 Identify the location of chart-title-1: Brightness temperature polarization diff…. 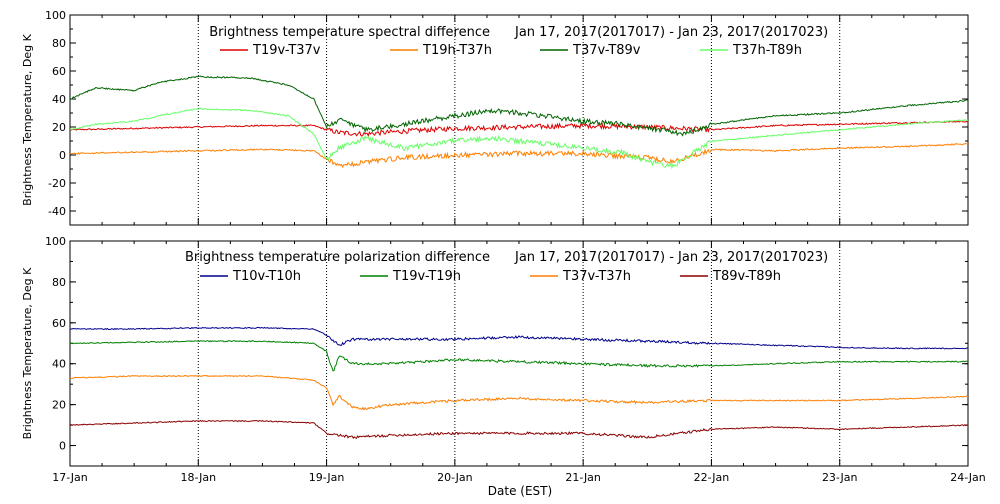
(337, 257).